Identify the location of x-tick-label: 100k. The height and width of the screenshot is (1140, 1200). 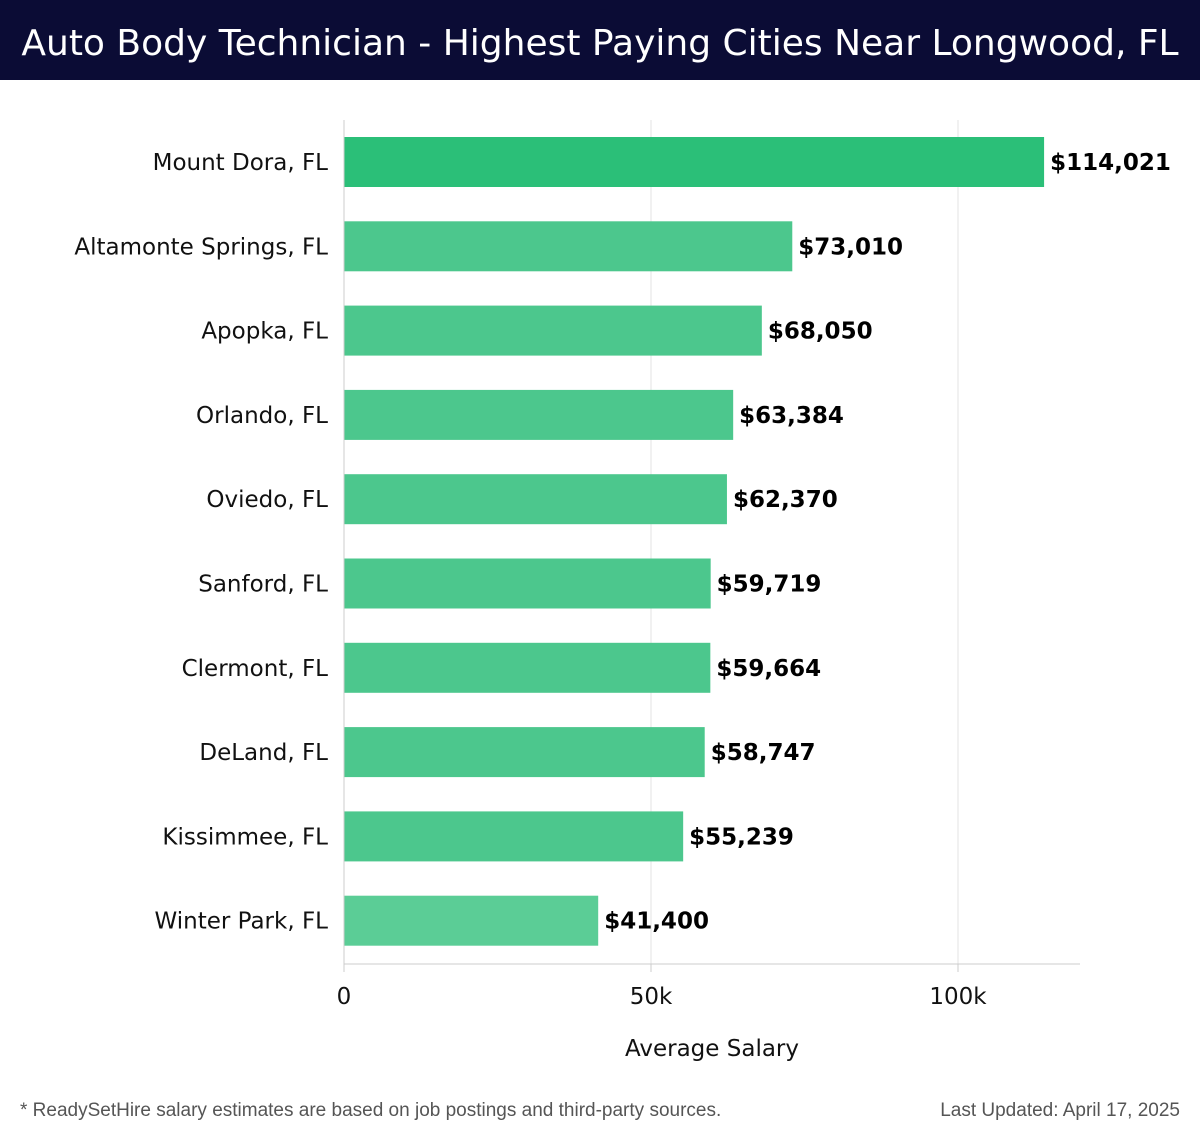
(958, 997).